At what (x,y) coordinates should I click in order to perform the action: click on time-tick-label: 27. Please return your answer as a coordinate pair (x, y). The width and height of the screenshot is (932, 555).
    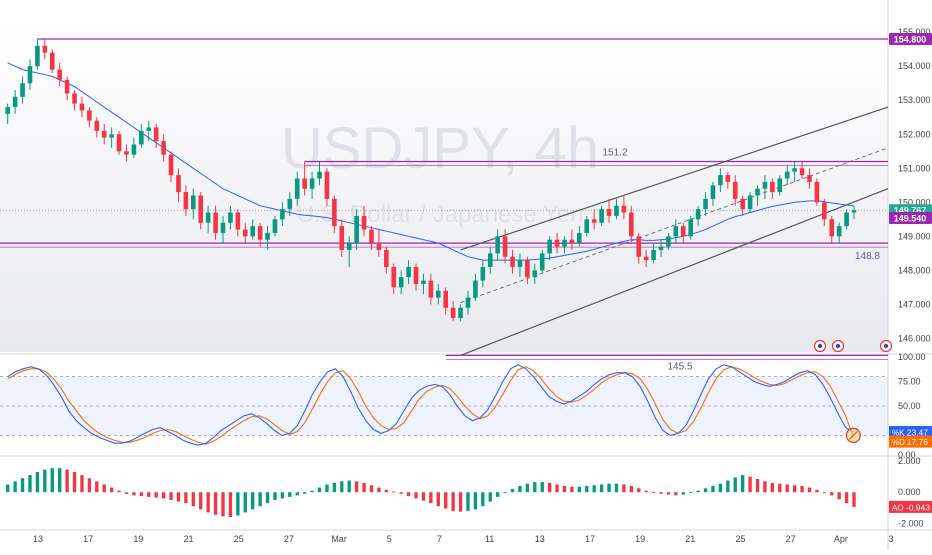
    Looking at the image, I should click on (791, 539).